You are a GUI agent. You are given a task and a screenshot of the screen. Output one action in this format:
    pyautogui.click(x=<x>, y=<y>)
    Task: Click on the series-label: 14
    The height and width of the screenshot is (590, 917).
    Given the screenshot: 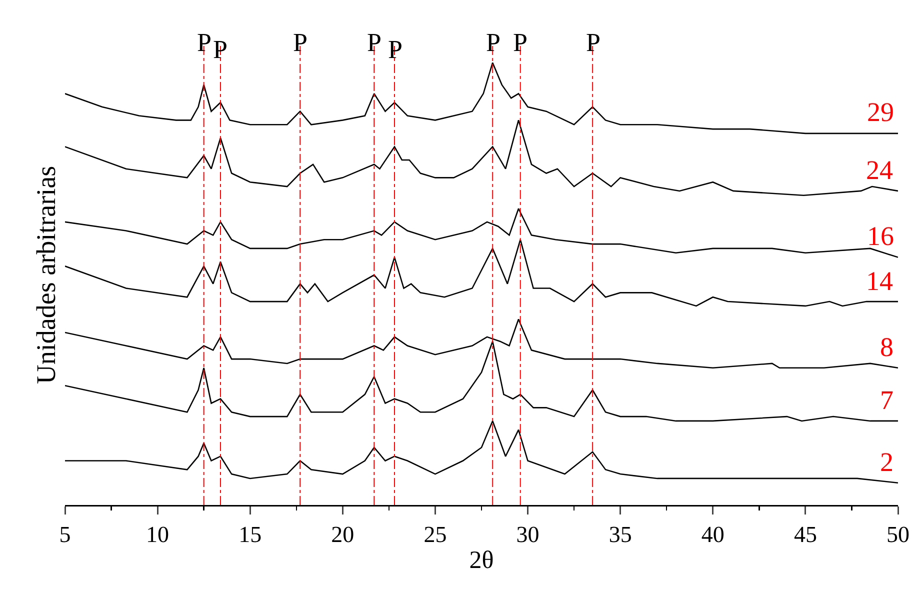 What is the action you would take?
    pyautogui.click(x=880, y=281)
    